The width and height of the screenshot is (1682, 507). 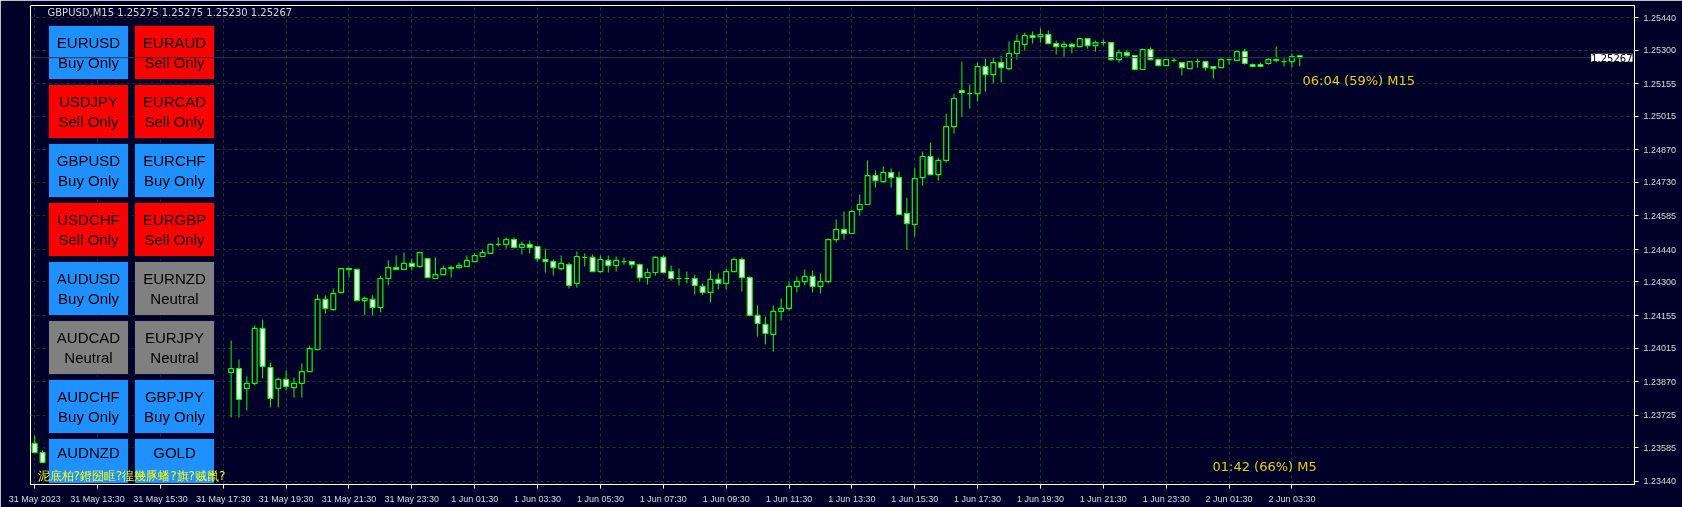 What do you see at coordinates (726, 498) in the screenshot?
I see `x-tick-label: 1 Jun 09:30` at bounding box center [726, 498].